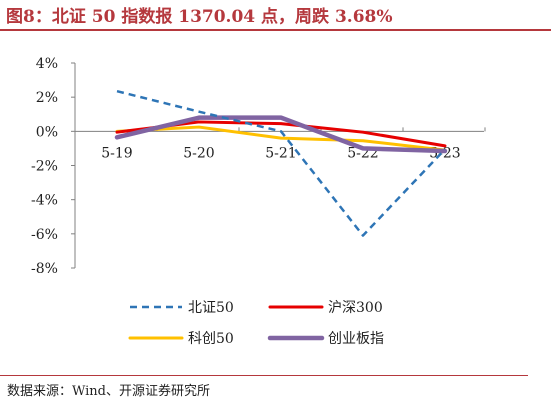 The width and height of the screenshot is (551, 404). I want to click on y-tick-label: -6%, so click(44, 235).